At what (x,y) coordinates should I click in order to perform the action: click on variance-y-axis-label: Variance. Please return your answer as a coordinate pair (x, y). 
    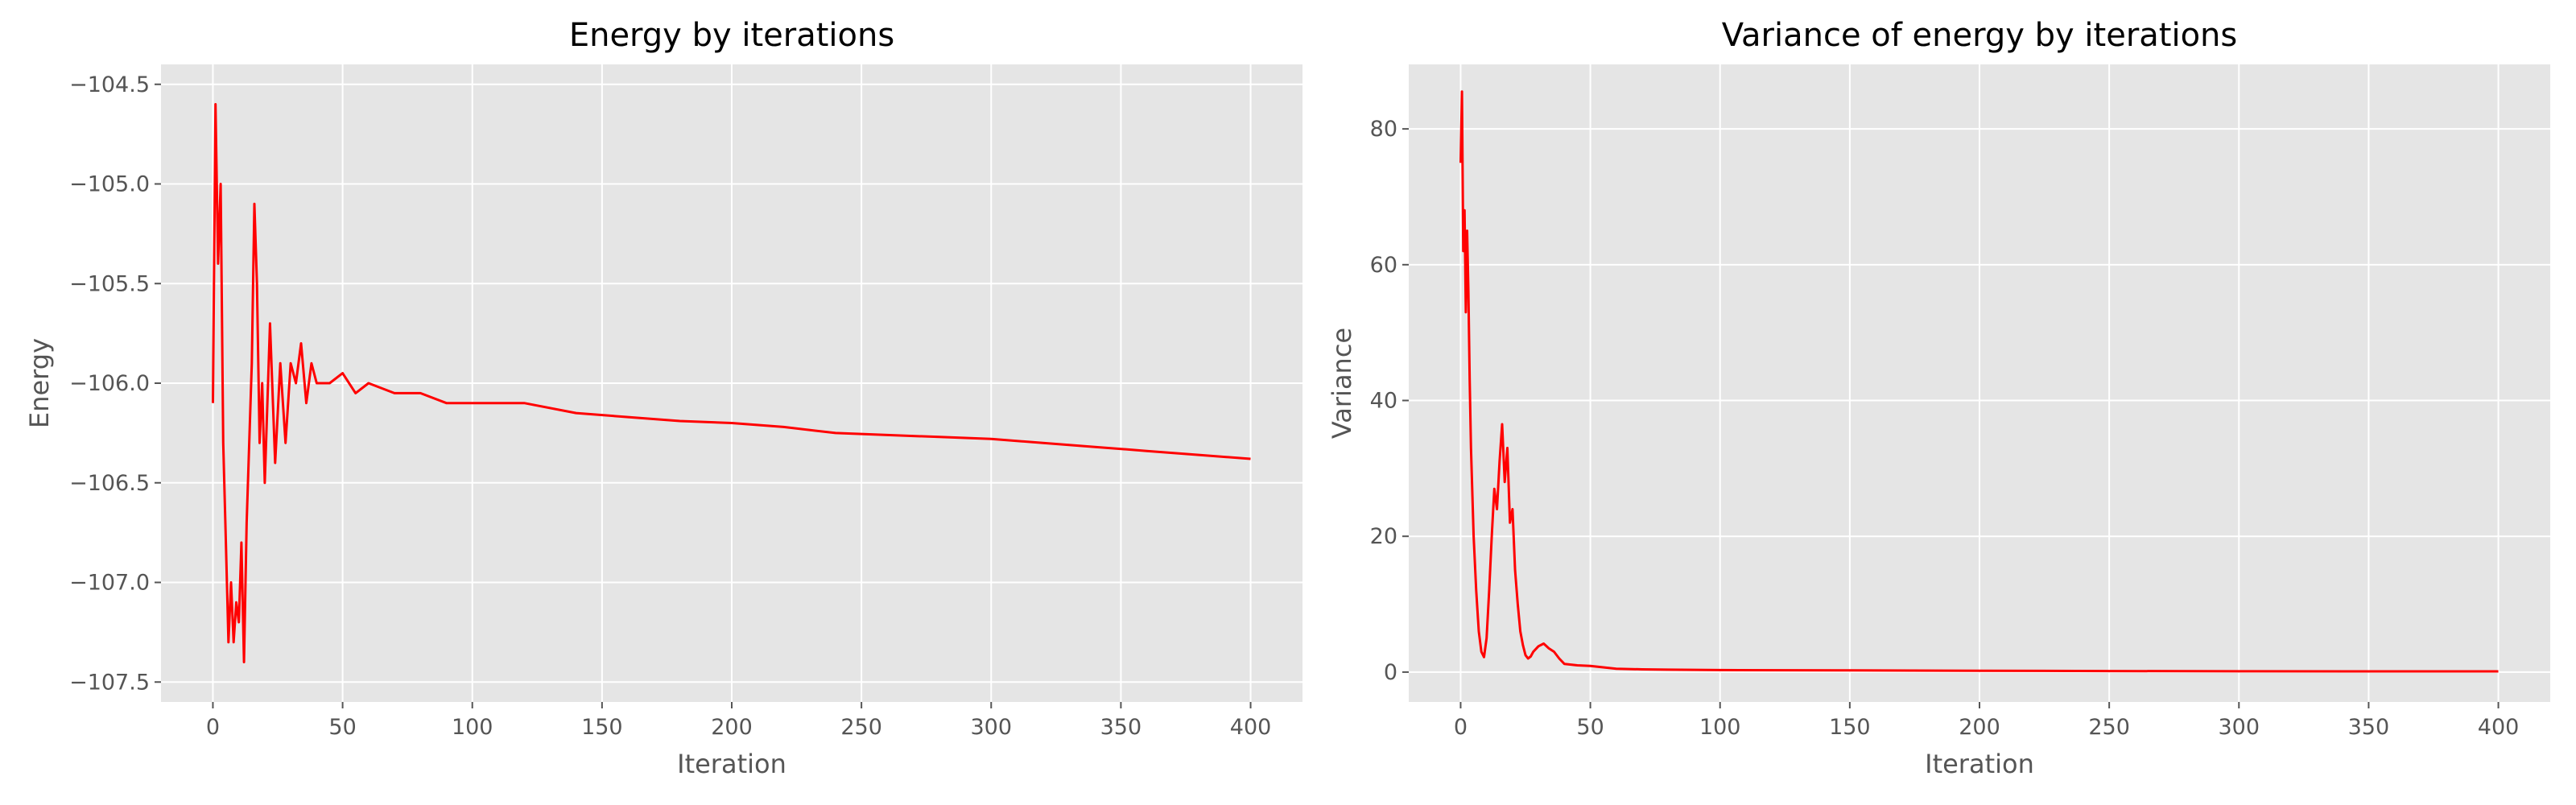
    Looking at the image, I should click on (1342, 383).